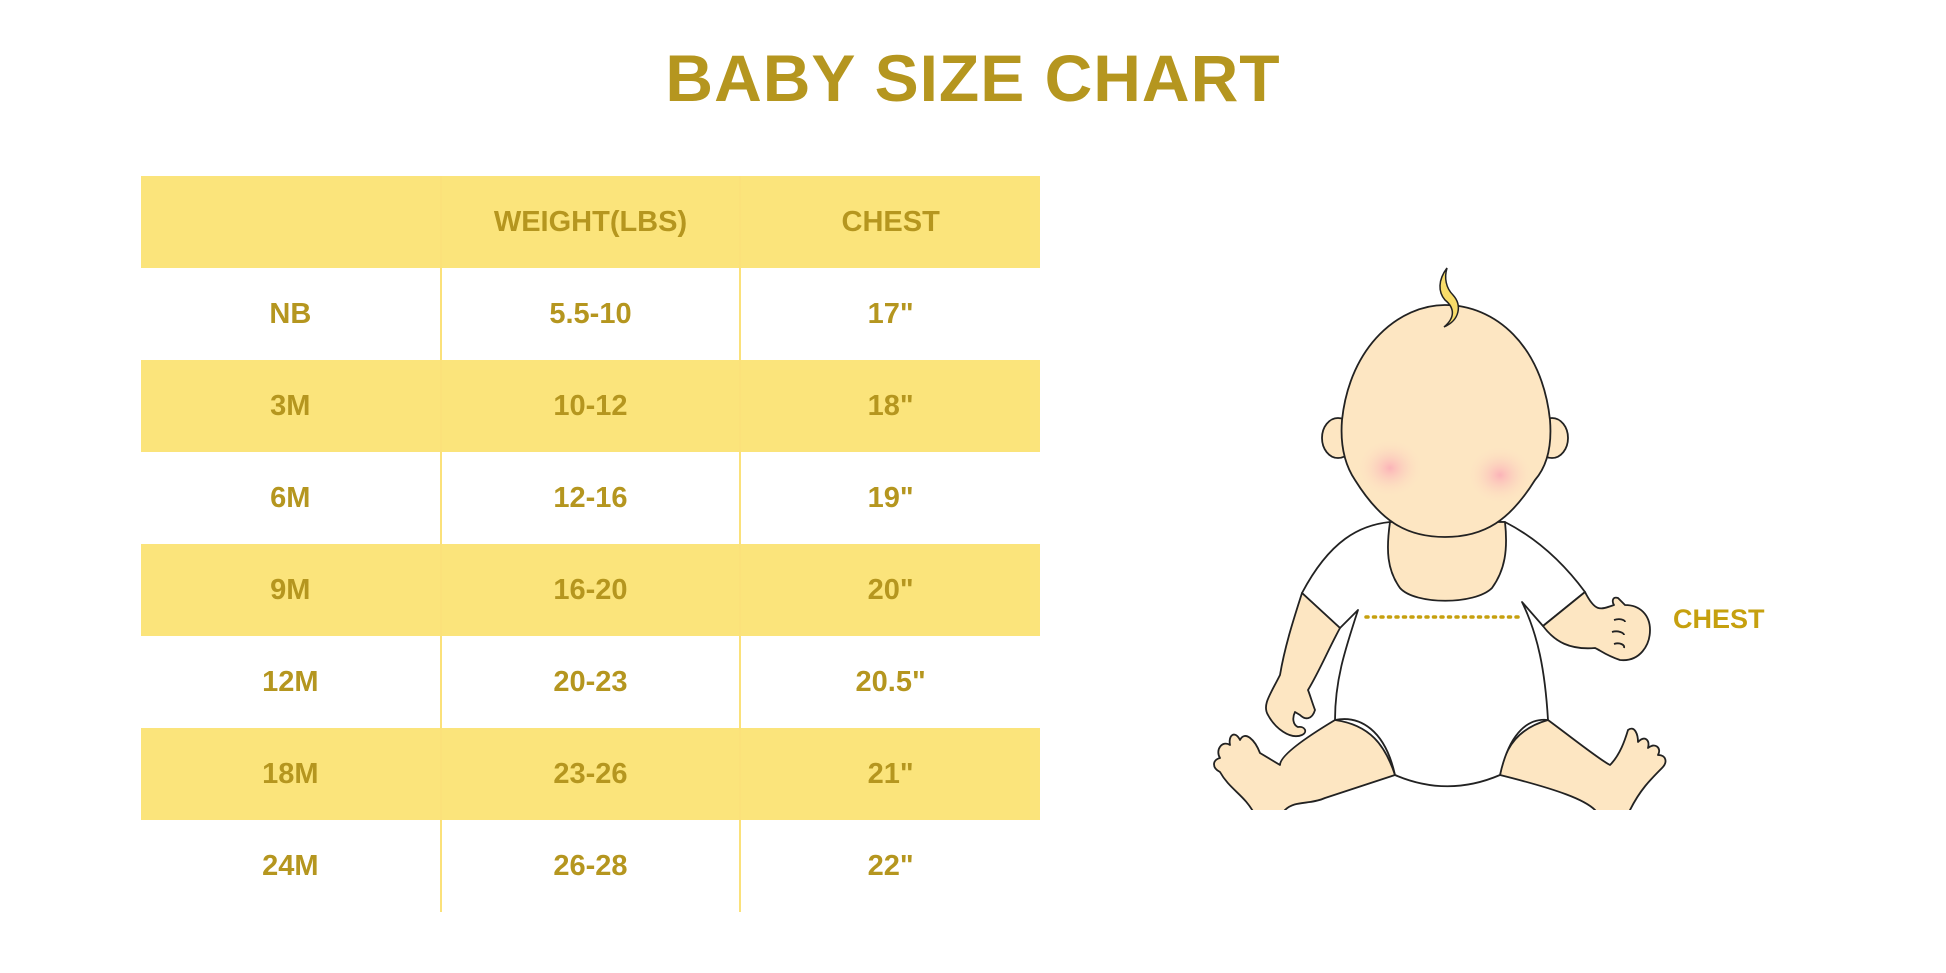 Image resolution: width=1946 pixels, height=973 pixels. I want to click on chest-cell: 18", so click(889, 406).